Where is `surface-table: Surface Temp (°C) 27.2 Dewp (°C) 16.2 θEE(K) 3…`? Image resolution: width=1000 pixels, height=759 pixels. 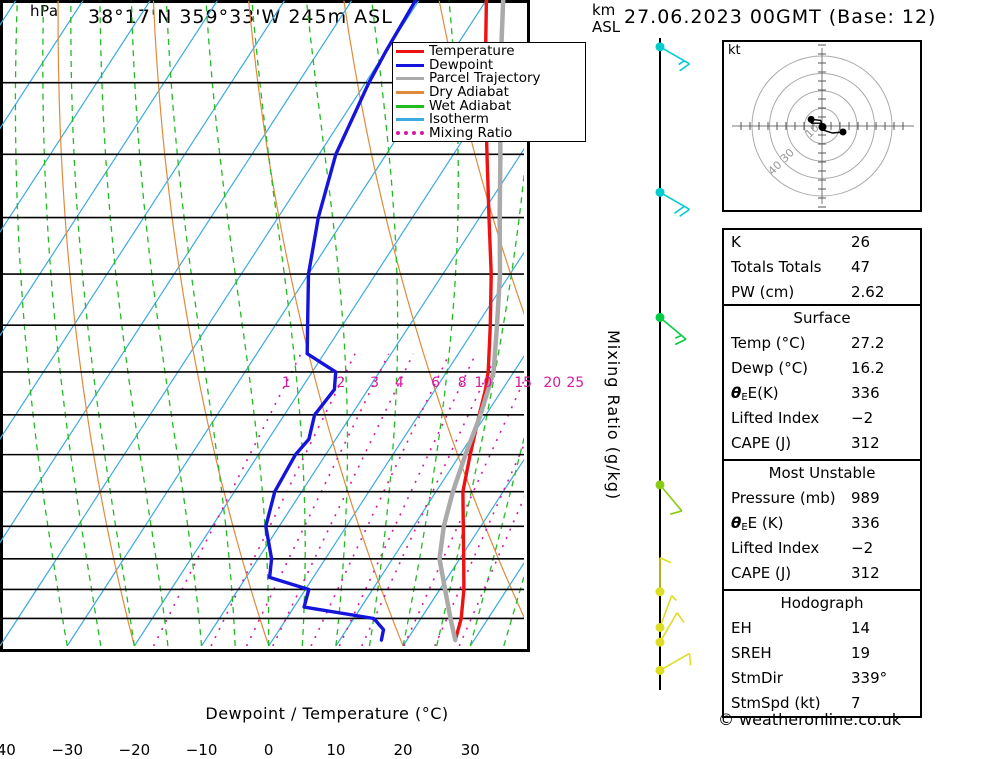
surface-table: Surface Temp (°C) 27.2 Dewp (°C) 16.2 θEE(K) 3… is located at coordinates (822, 393).